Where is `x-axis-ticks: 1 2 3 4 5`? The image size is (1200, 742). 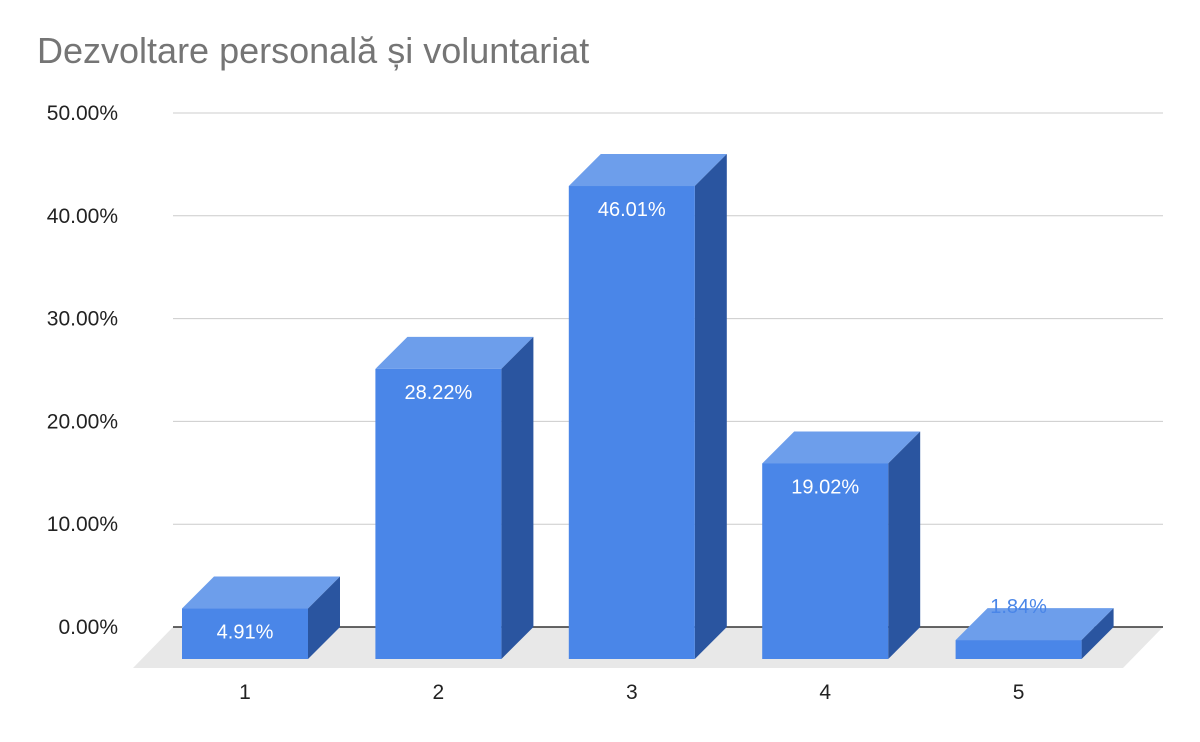
x-axis-ticks: 1 2 3 4 5 is located at coordinates (631, 692).